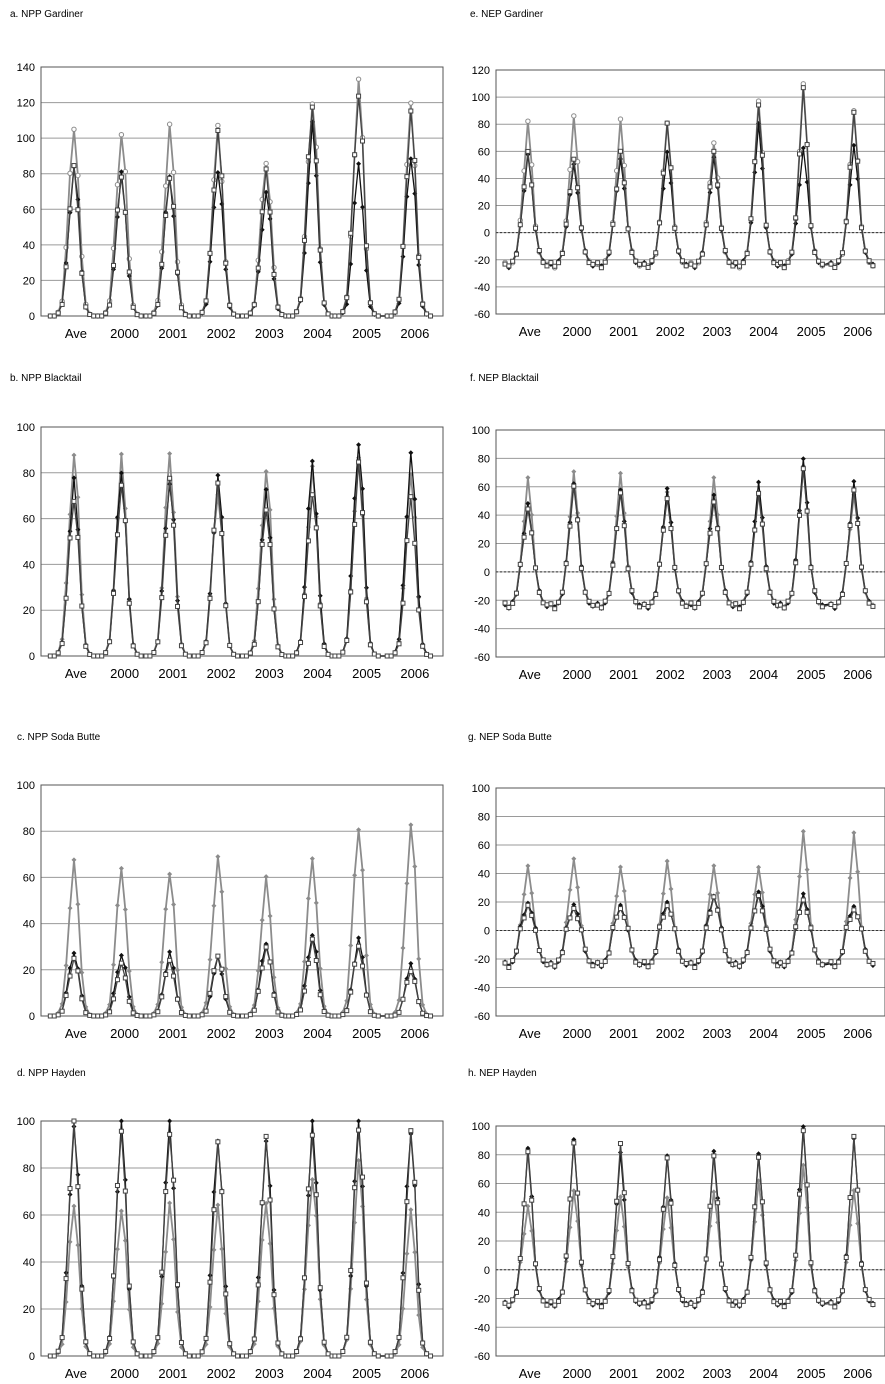 This screenshot has height=1384, width=885. Describe the element at coordinates (366, 673) in the screenshot. I see `x-tick-label: 2005` at that location.